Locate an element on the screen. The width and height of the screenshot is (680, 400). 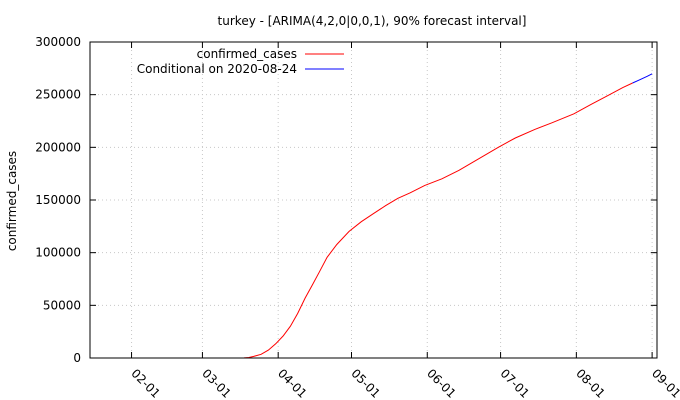
y-tick-label: 300000 is located at coordinates (58, 42).